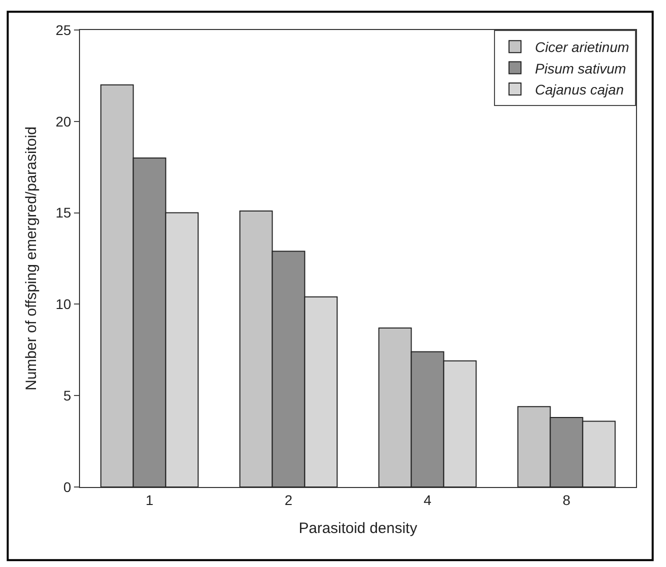 Image resolution: width=666 pixels, height=567 pixels. Describe the element at coordinates (150, 500) in the screenshot. I see `x-tick-label: 1` at that location.